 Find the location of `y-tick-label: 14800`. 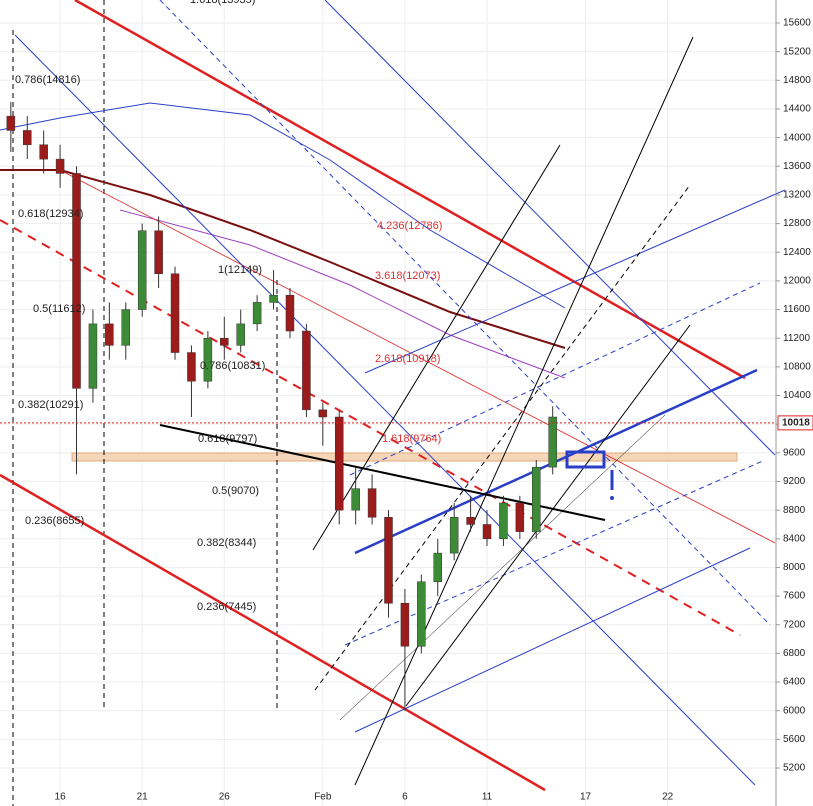

y-tick-label: 14800 is located at coordinates (797, 80).